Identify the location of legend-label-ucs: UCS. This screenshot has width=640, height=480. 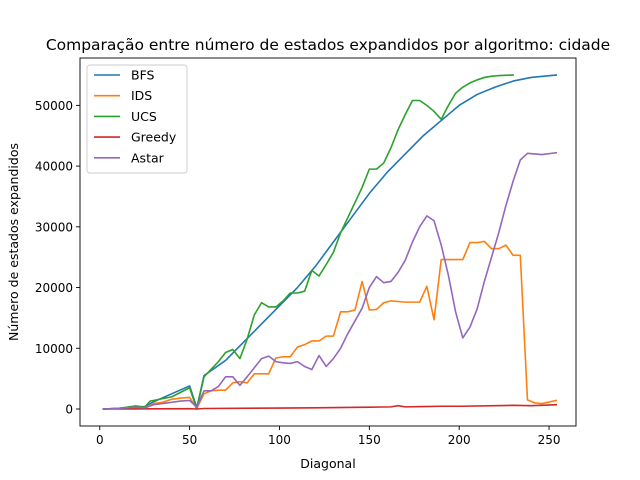
(144, 116).